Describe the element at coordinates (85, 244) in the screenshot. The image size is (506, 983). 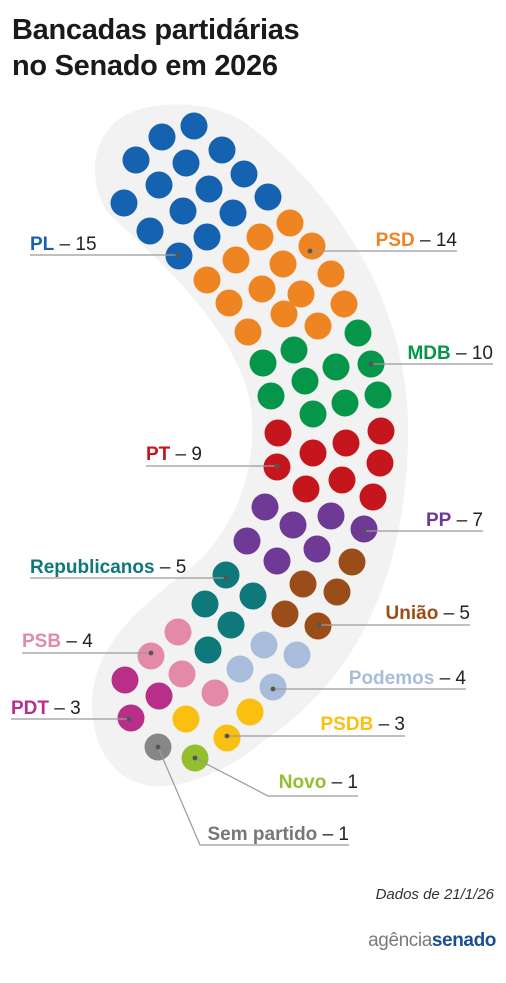
I see `label-pl-count: 15` at that location.